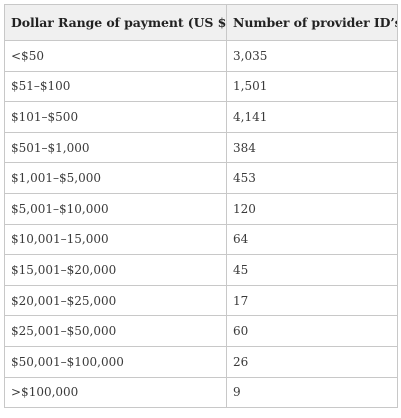  Describe the element at coordinates (312, 239) in the screenshot. I see `provider-count-cell: 64` at that location.